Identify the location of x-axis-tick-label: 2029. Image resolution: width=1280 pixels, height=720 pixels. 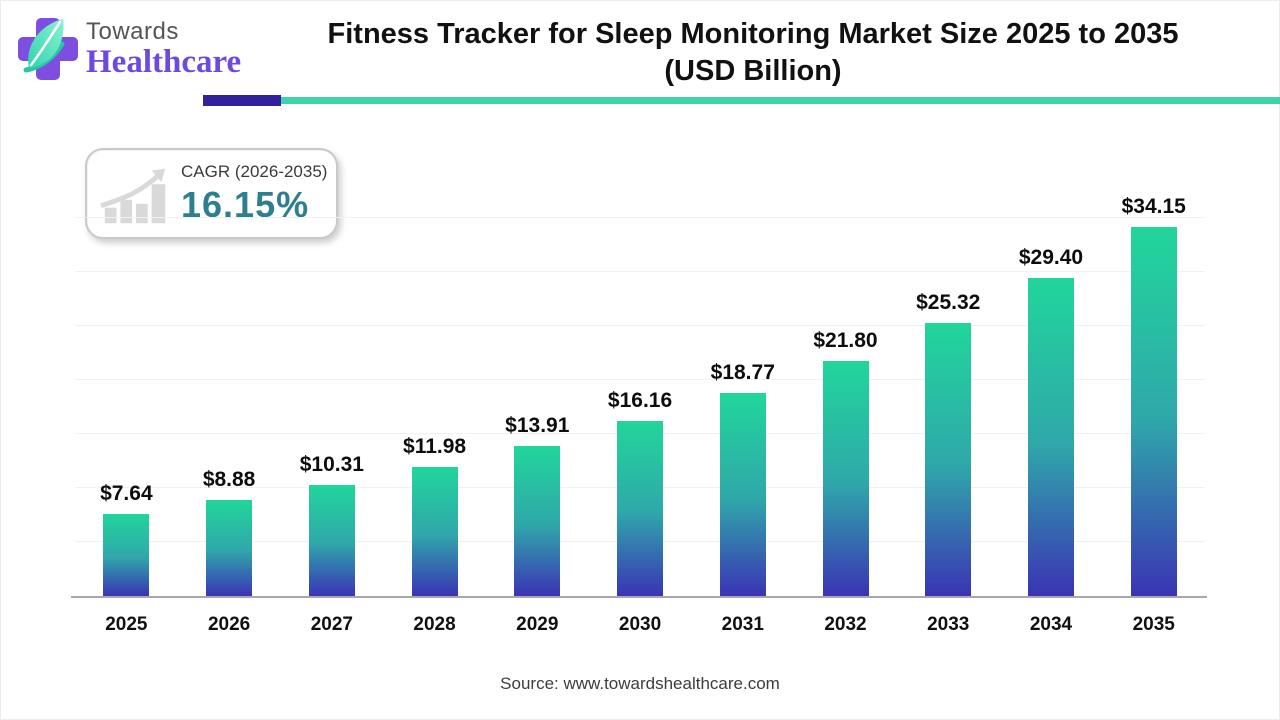
(537, 624).